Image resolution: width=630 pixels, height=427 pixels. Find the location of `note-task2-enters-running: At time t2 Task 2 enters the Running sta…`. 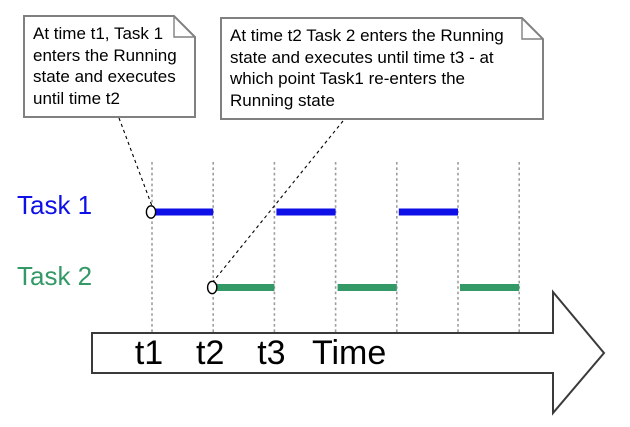

note-task2-enters-running: At time t2 Task 2 enters the Running sta… is located at coordinates (382, 68).